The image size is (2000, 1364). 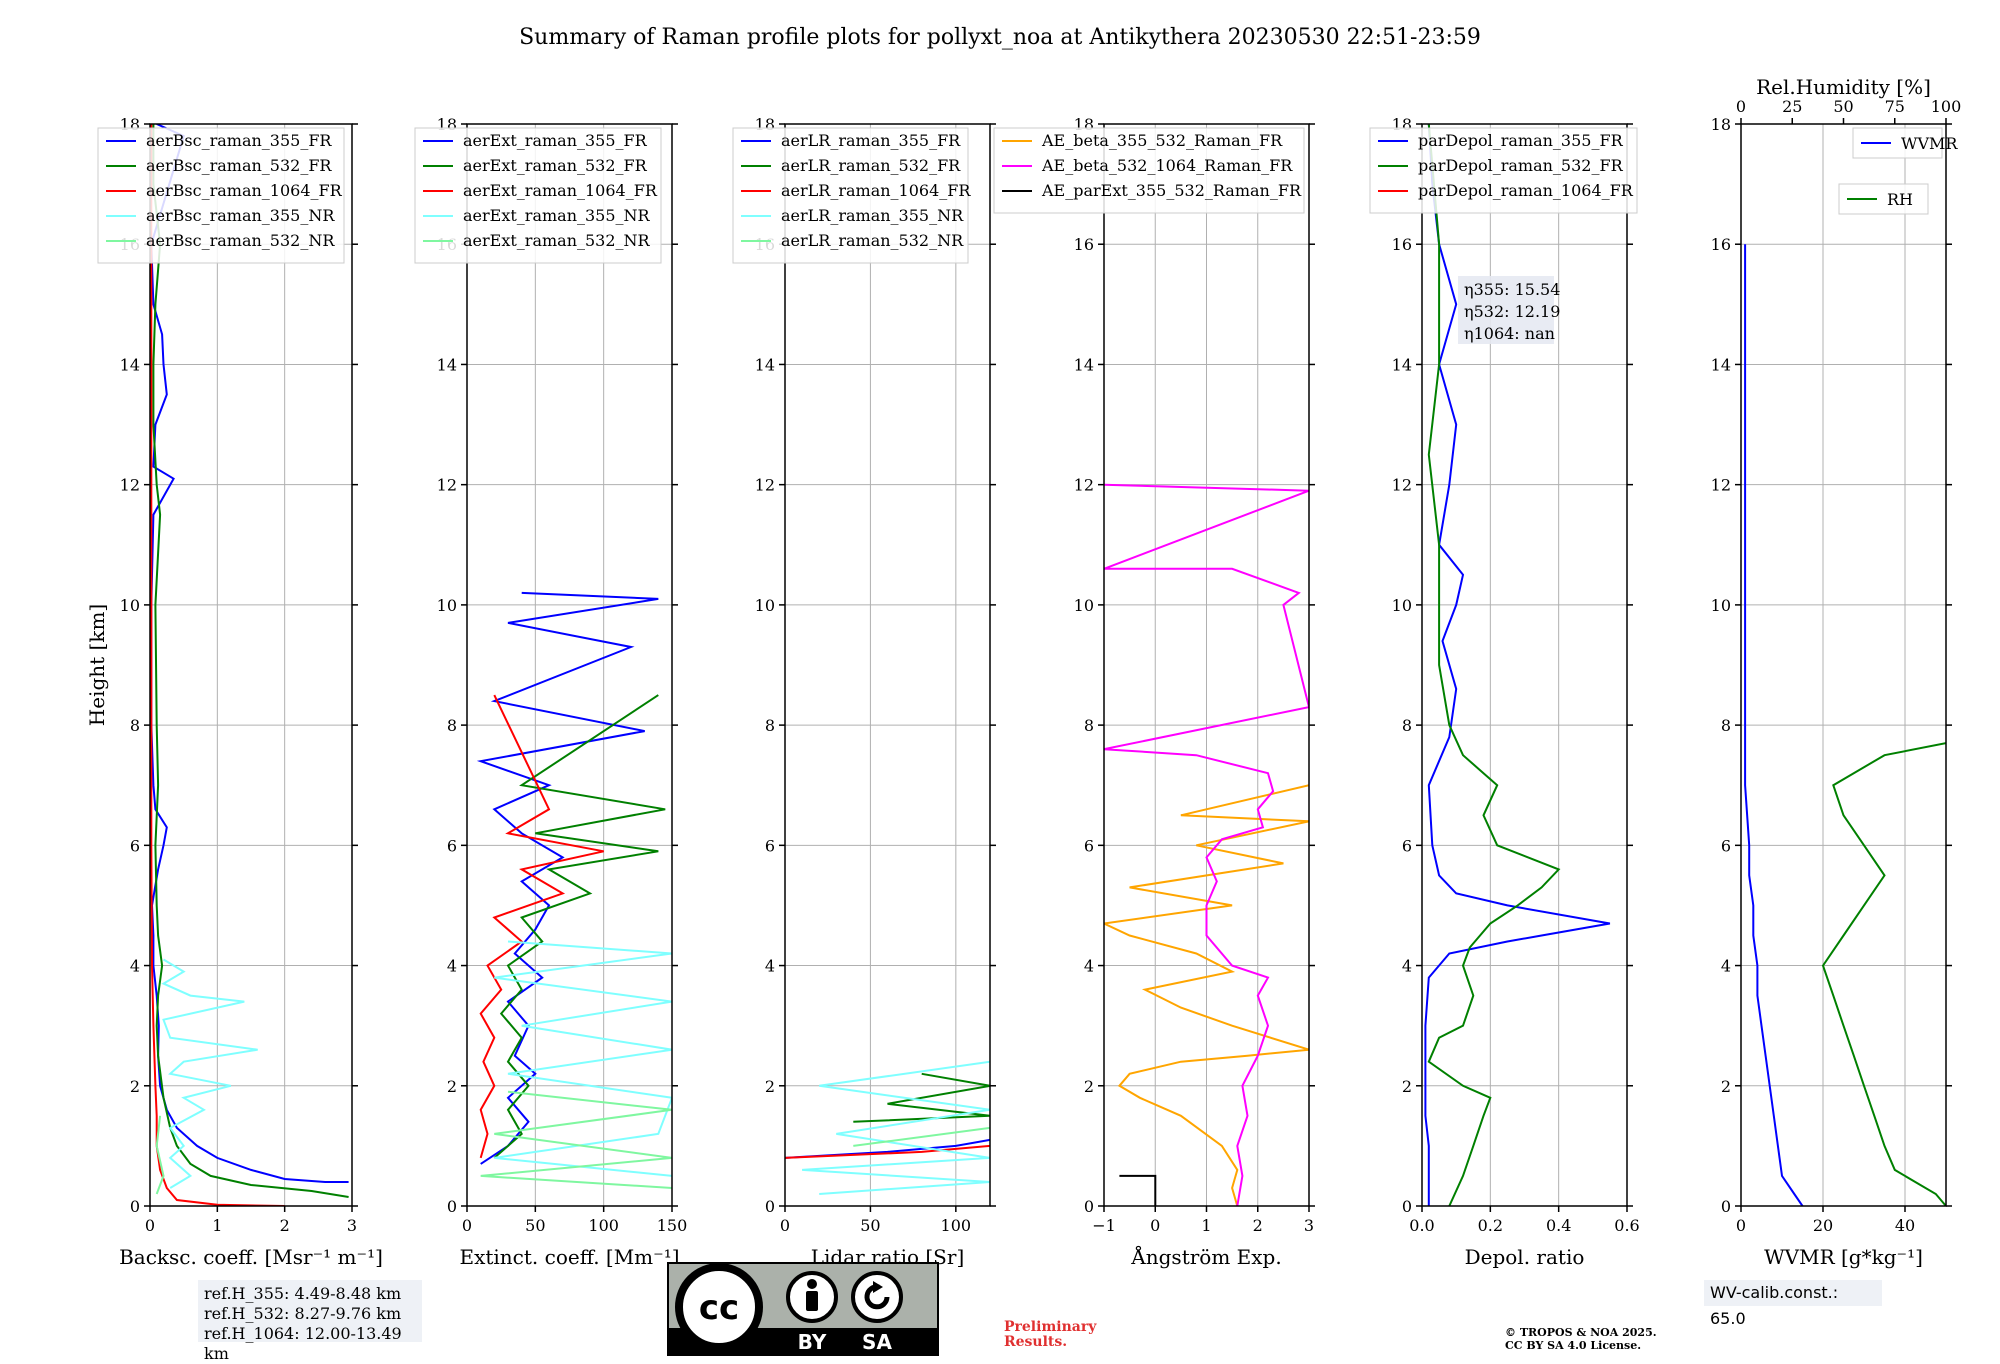 What do you see at coordinates (1573, 1345) in the screenshot?
I see `copyright-line-2: CC BY SA 4.0 License.` at bounding box center [1573, 1345].